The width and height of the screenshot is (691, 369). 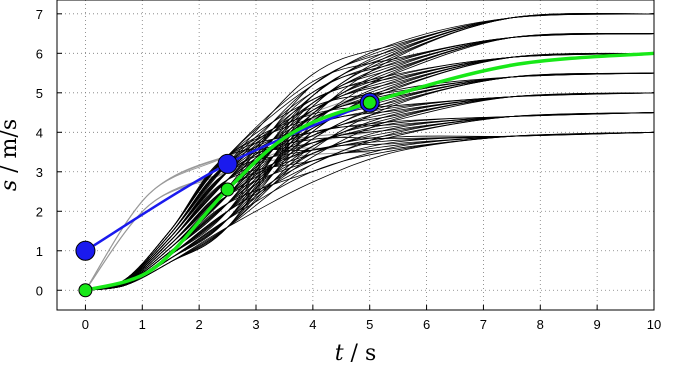 I want to click on y-tick-label: 2, so click(x=39, y=211).